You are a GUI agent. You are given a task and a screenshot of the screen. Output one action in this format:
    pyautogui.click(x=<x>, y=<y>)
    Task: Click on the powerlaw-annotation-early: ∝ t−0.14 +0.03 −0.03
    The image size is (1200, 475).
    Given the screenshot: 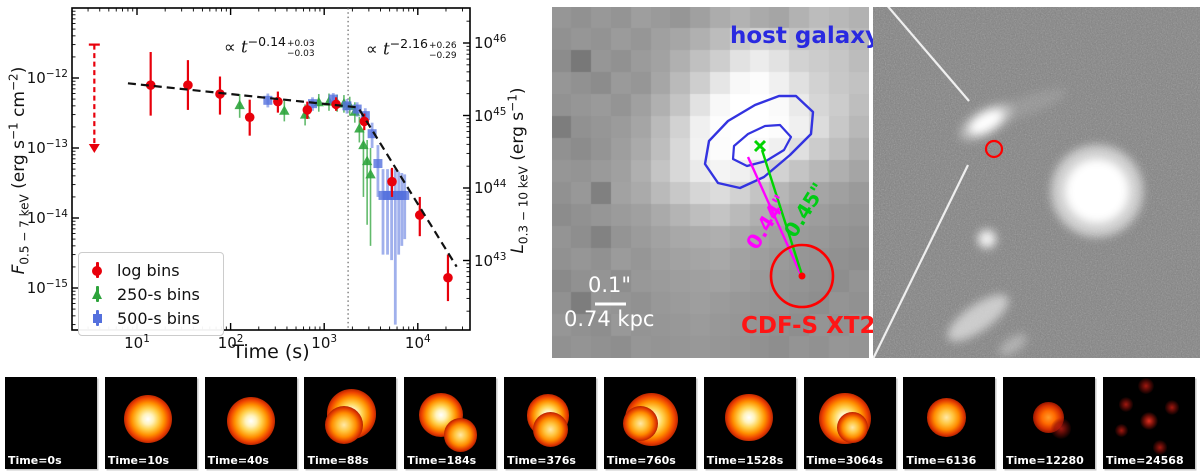 What is the action you would take?
    pyautogui.click(x=269, y=46)
    